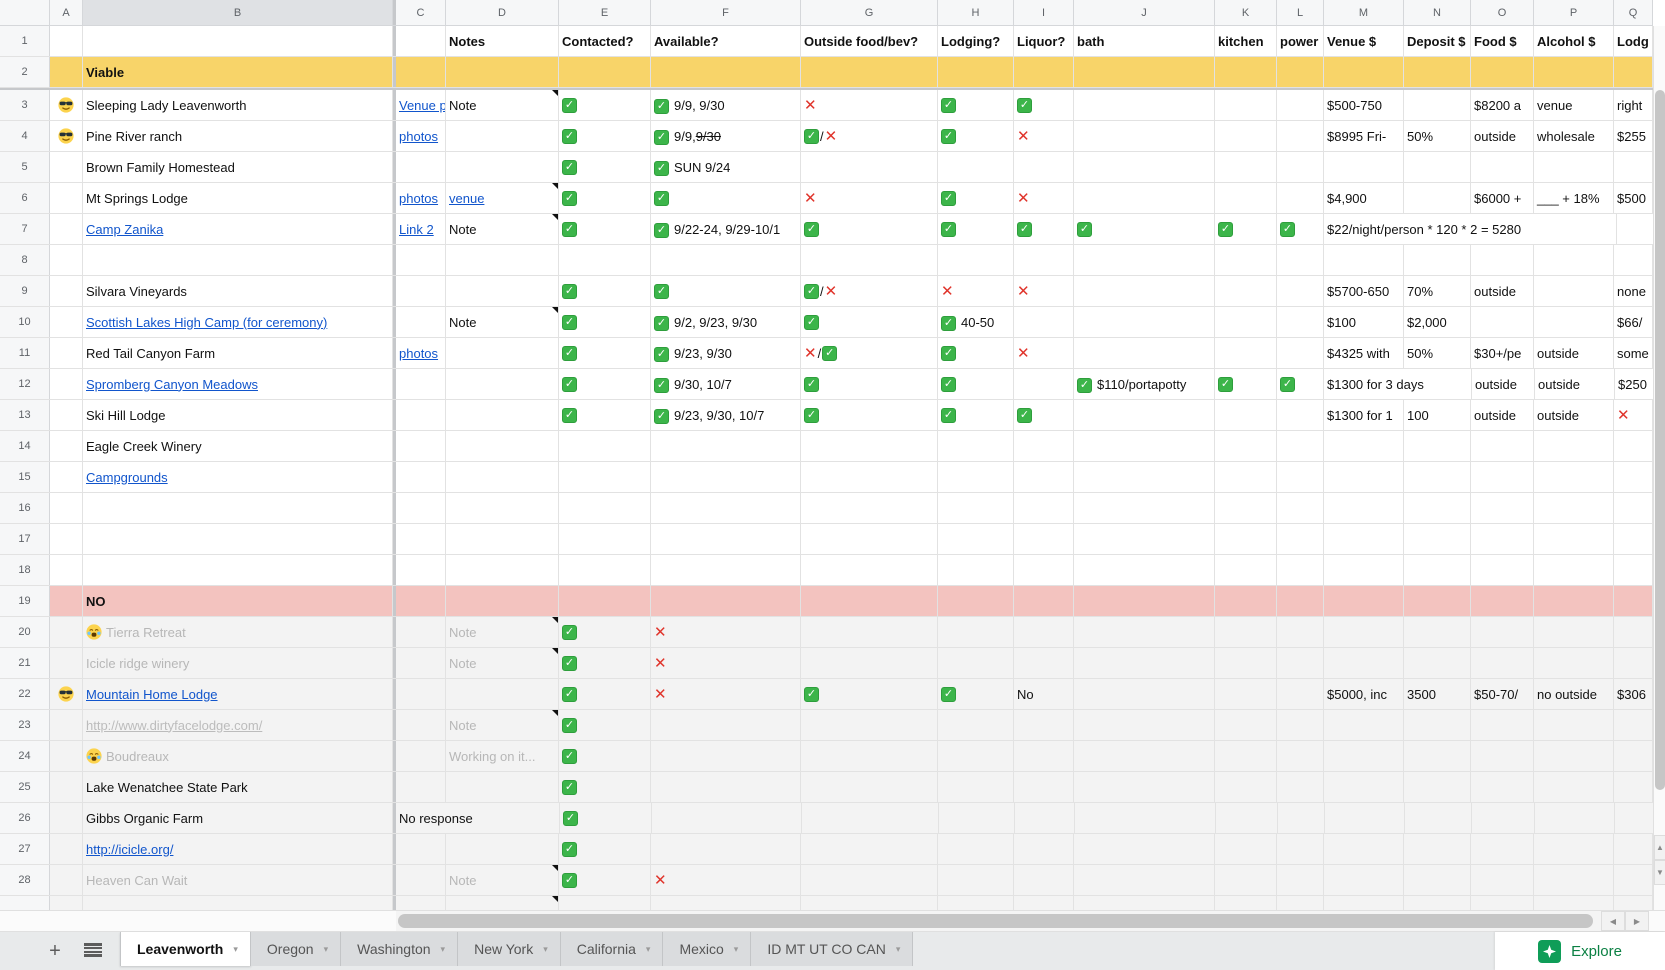 Image resolution: width=1665 pixels, height=970 pixels. What do you see at coordinates (1300, 12) in the screenshot?
I see `col-header-L: L` at bounding box center [1300, 12].